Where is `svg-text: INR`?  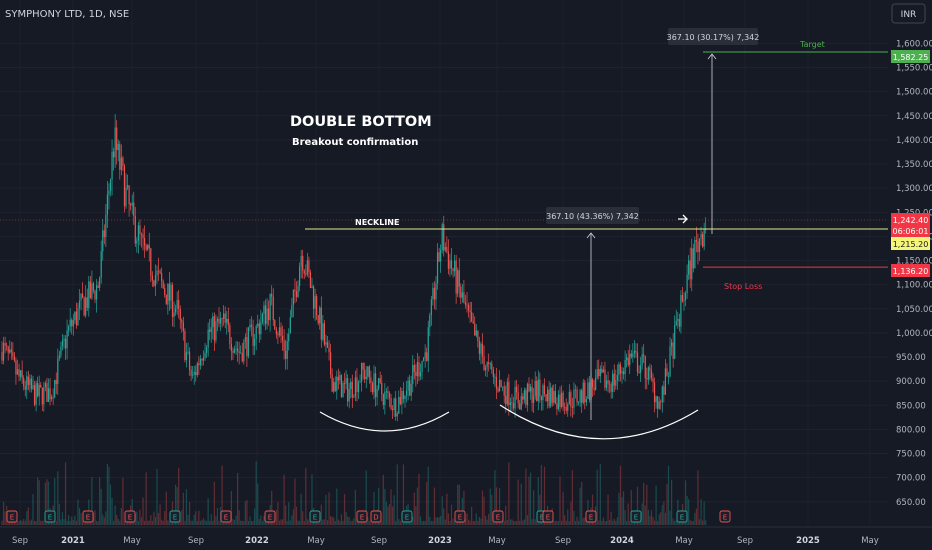
svg-text: INR is located at coordinates (909, 15).